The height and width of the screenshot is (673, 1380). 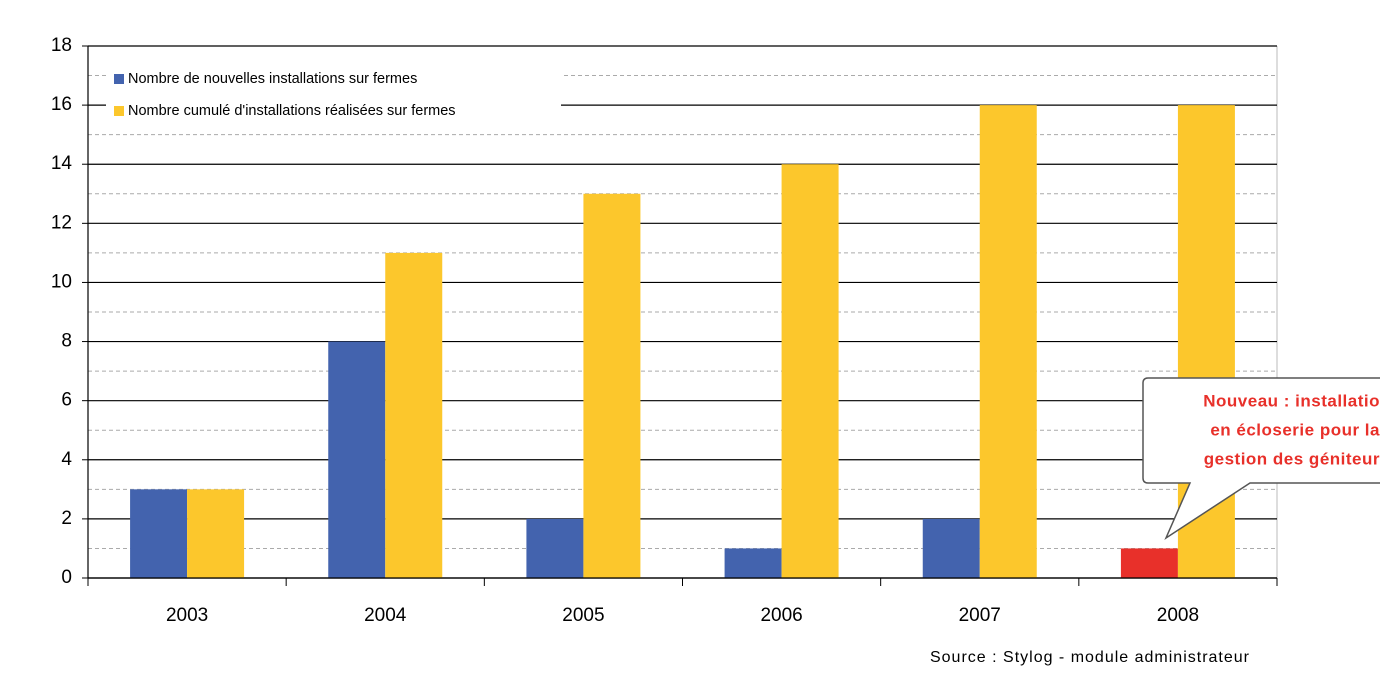 I want to click on y-tick-label: 6, so click(x=66, y=400).